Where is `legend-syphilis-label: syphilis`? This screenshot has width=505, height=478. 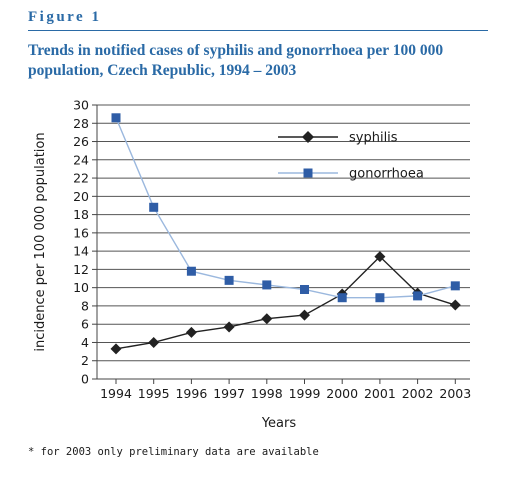
legend-syphilis-label: syphilis is located at coordinates (373, 138).